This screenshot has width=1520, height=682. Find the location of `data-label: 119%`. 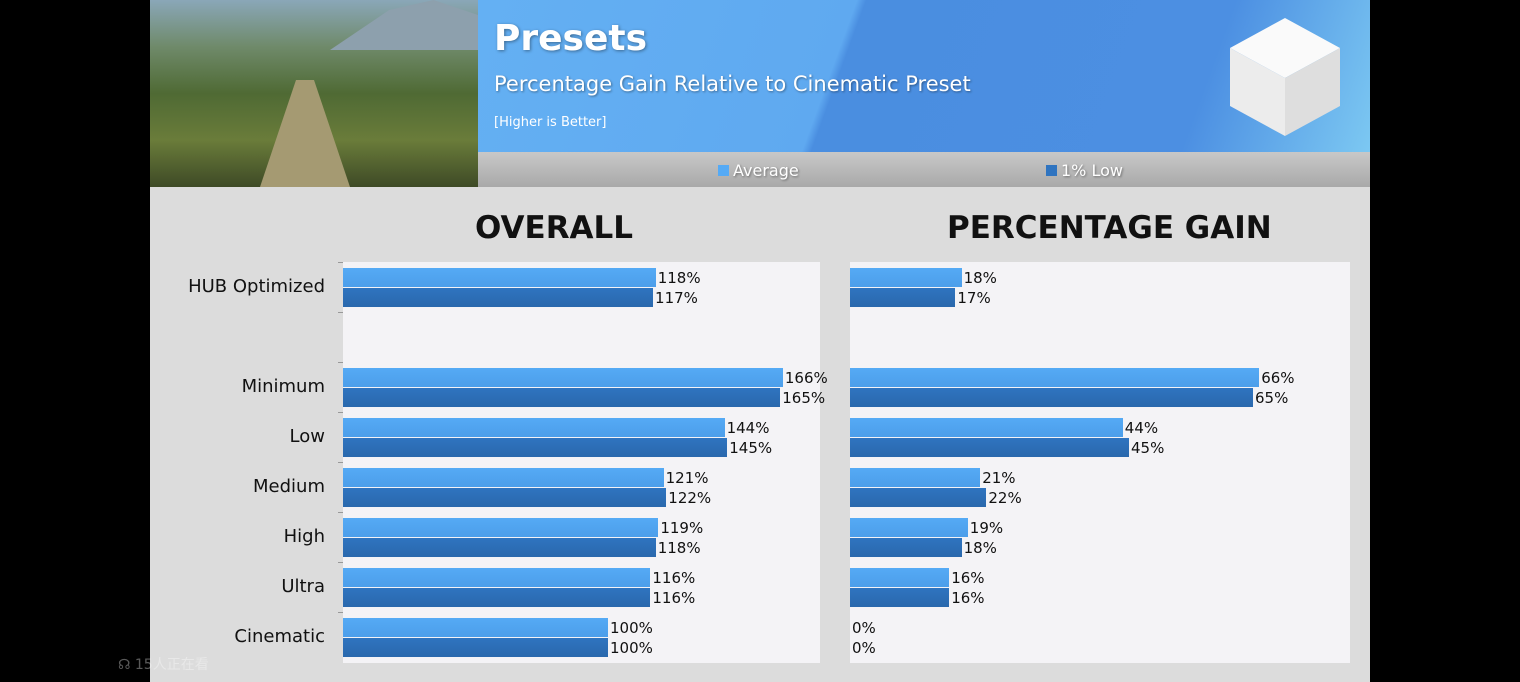

data-label: 119% is located at coordinates (682, 528).